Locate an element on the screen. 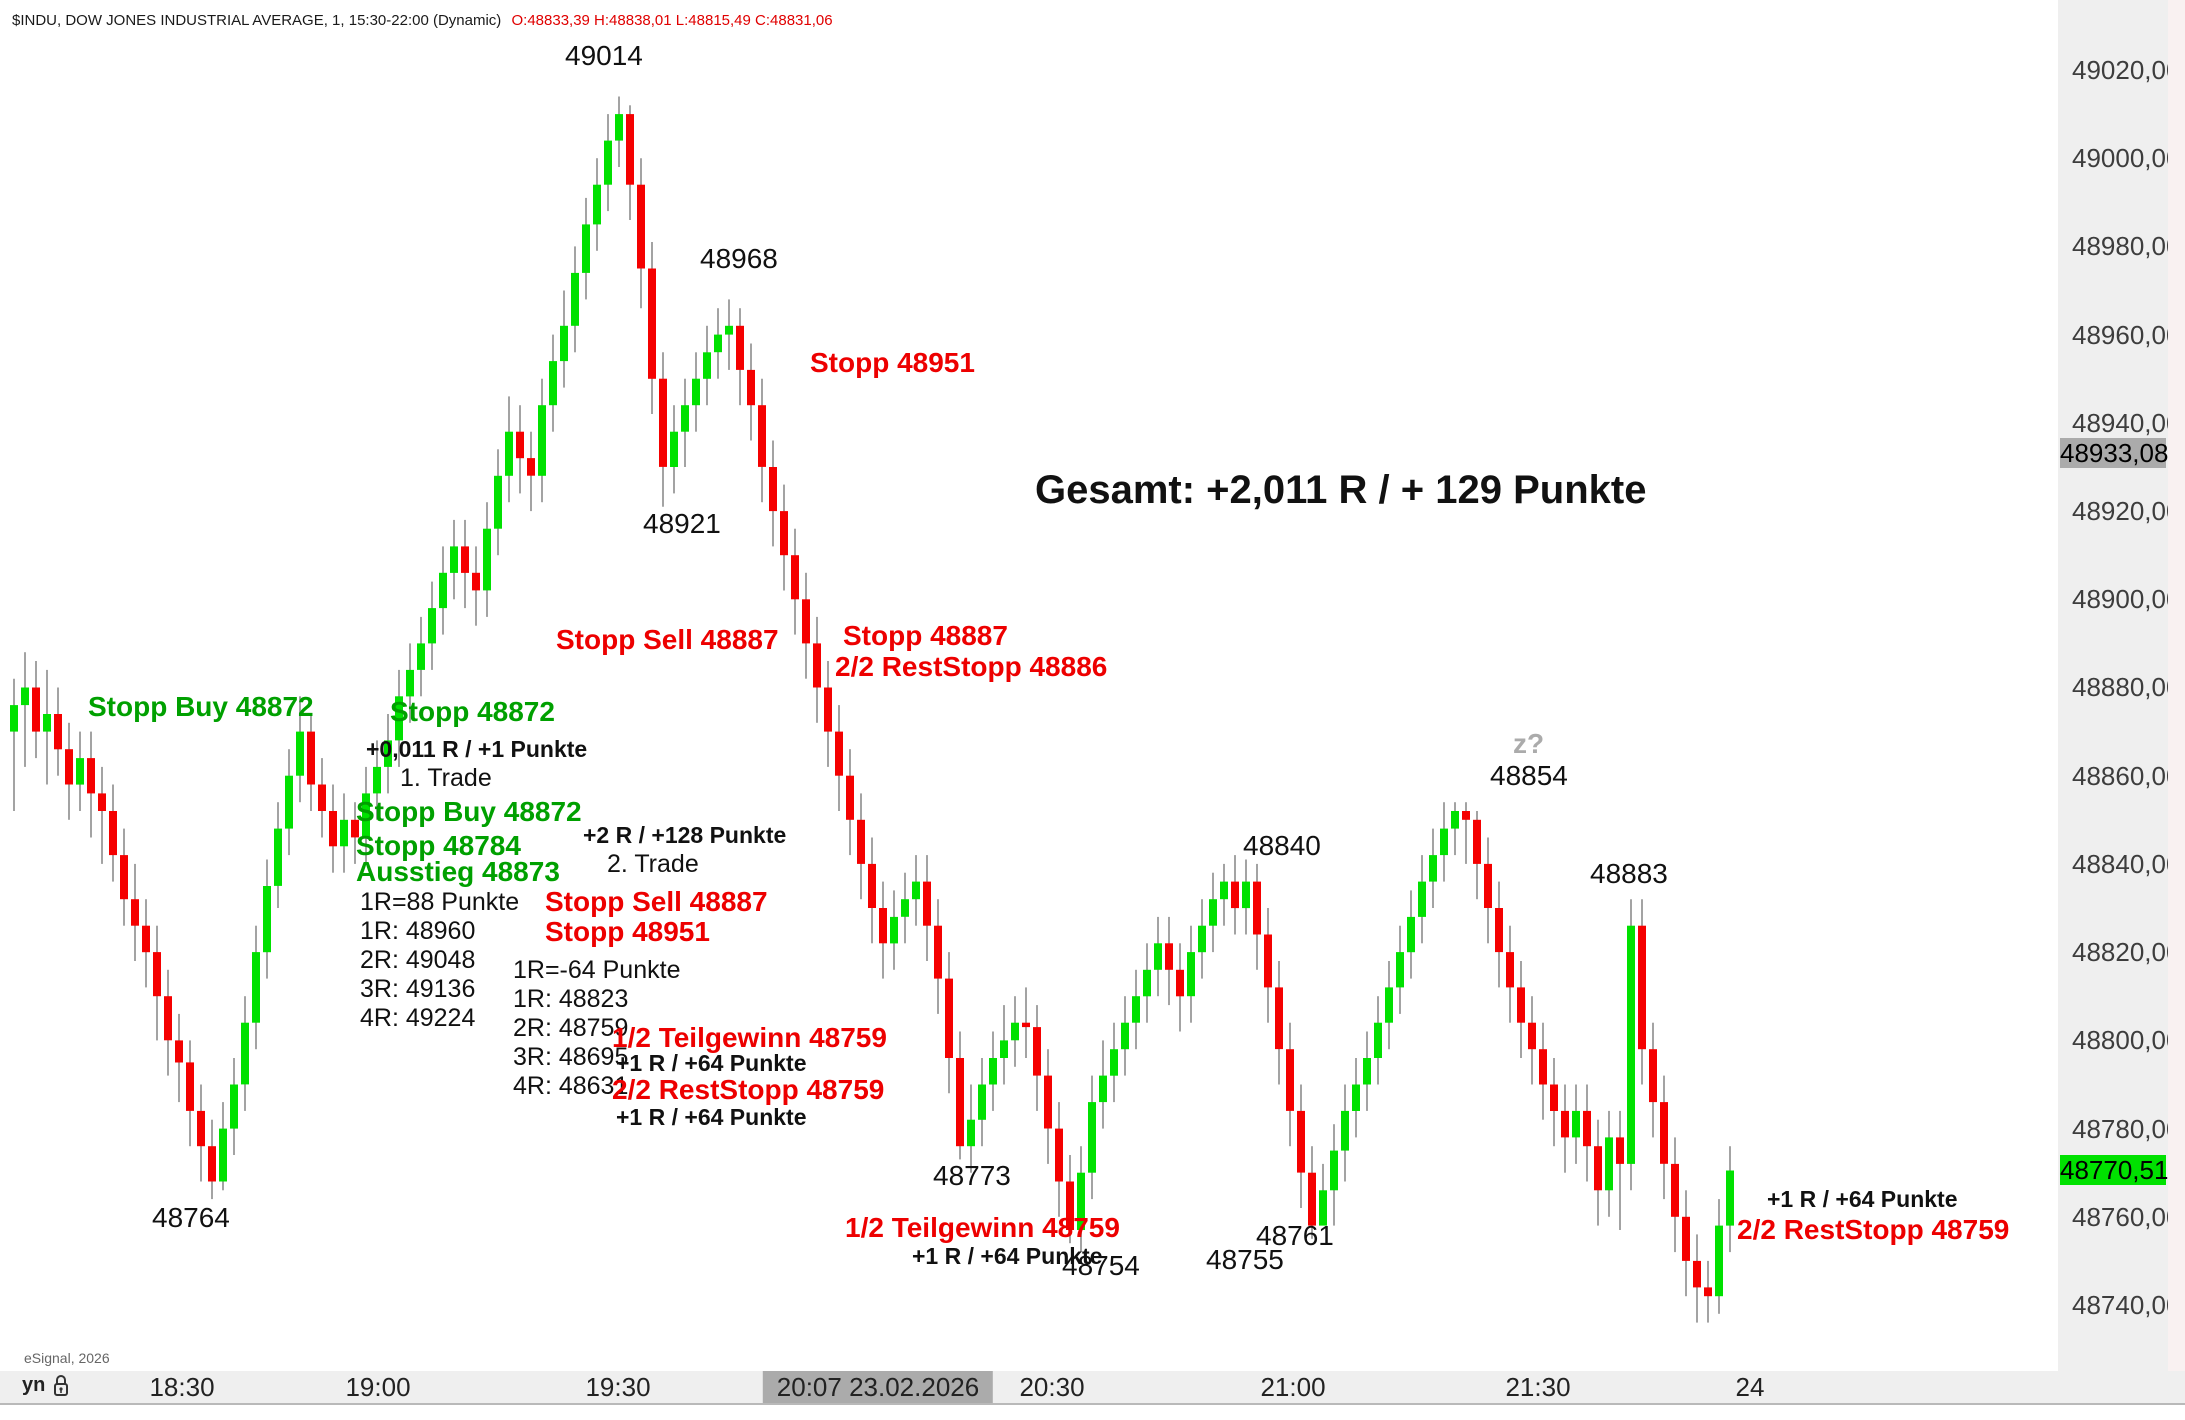 This screenshot has height=1420, width=2185. annotation-gain-1r-c: +1 R / +64 Punkte is located at coordinates (1007, 1256).